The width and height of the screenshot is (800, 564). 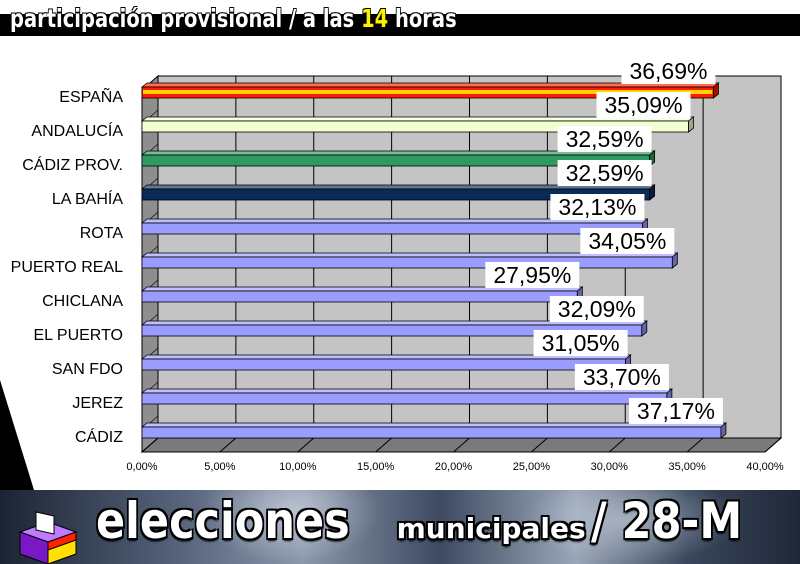 I want to click on data-label-text: 33,70%, so click(x=622, y=377).